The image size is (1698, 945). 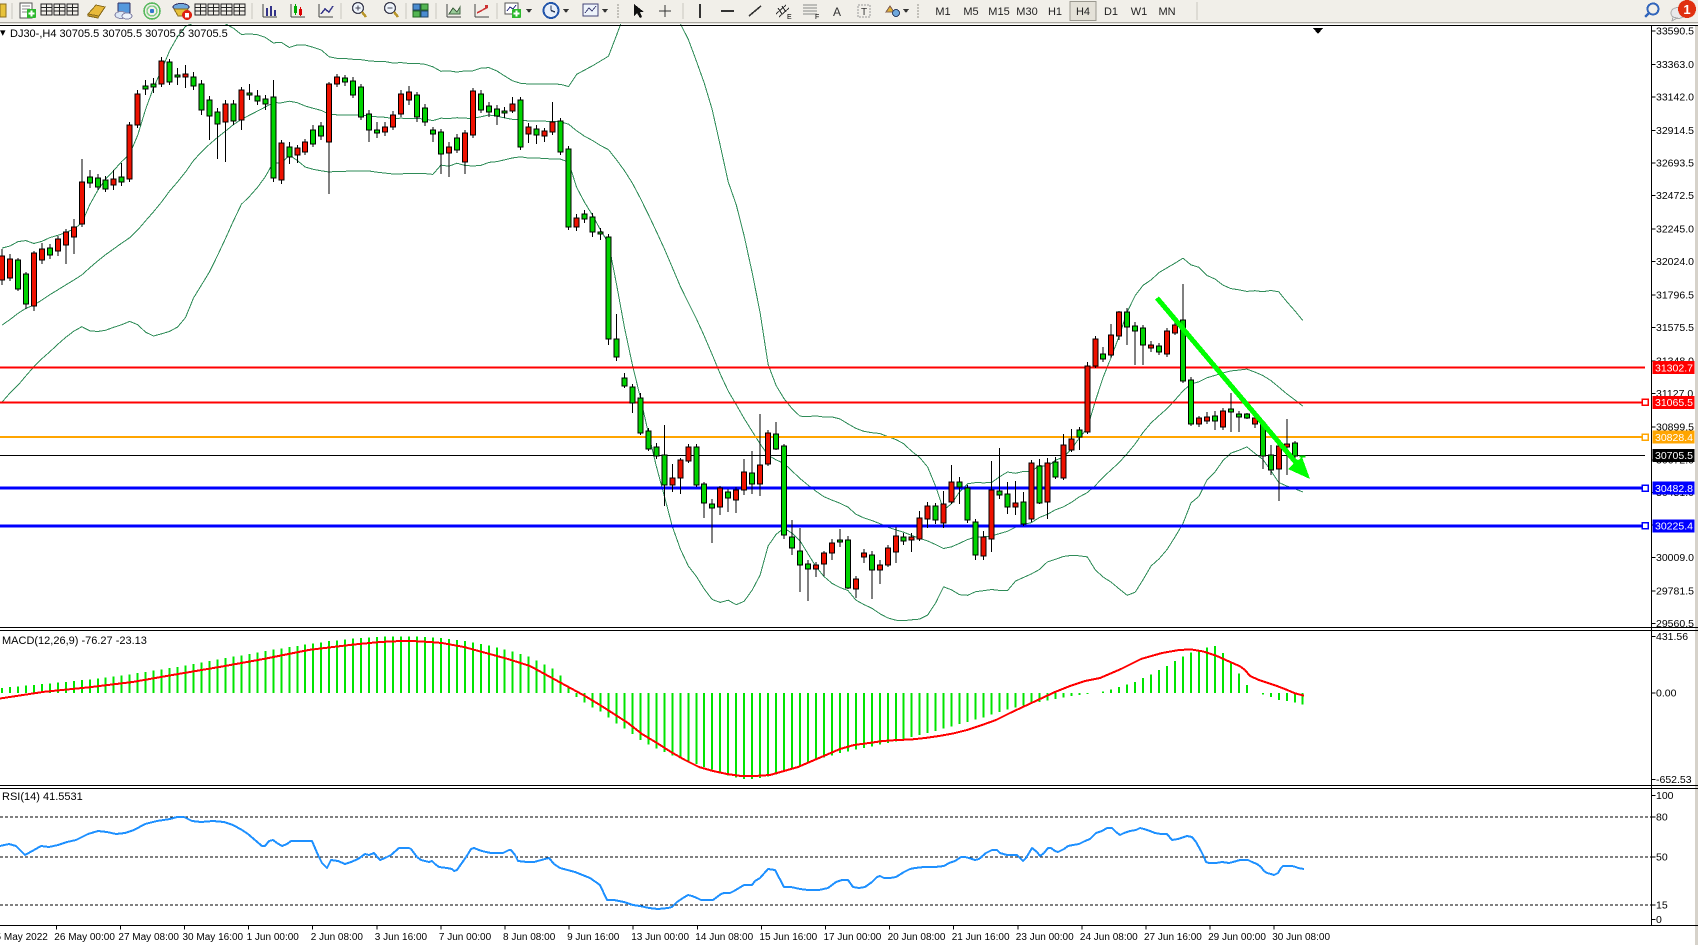 I want to click on svg-text: D1, so click(x=1111, y=12).